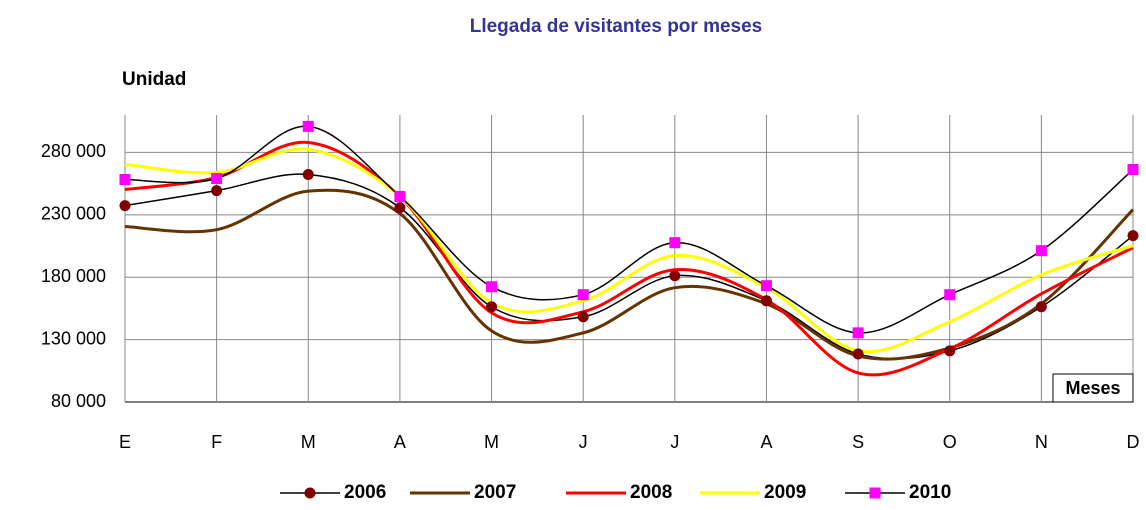 Image resolution: width=1146 pixels, height=510 pixels. I want to click on x-tick-label: F, so click(216, 442).